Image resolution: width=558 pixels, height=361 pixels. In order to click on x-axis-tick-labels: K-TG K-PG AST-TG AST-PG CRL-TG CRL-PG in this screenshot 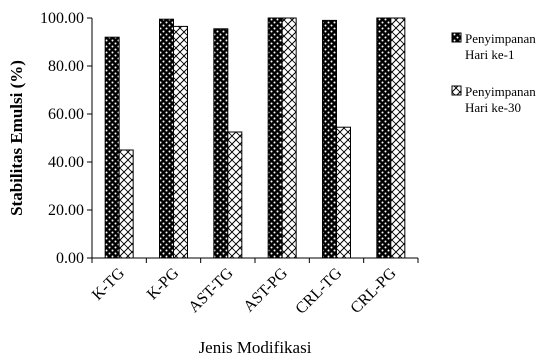, I will do `click(254, 288)`.